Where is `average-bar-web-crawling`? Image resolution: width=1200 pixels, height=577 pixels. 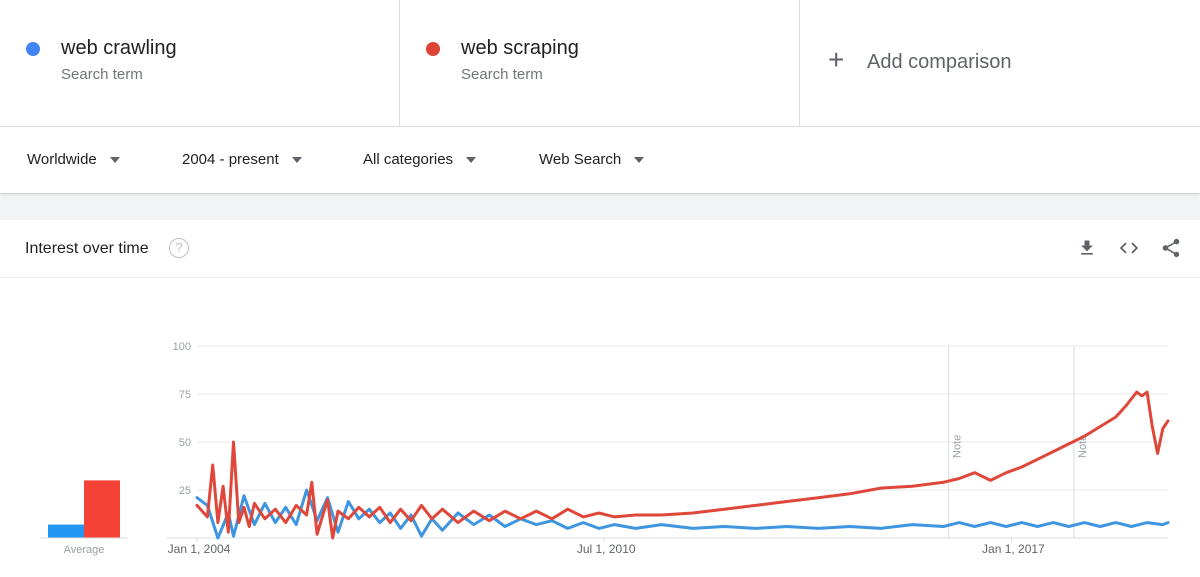 average-bar-web-crawling is located at coordinates (66, 531).